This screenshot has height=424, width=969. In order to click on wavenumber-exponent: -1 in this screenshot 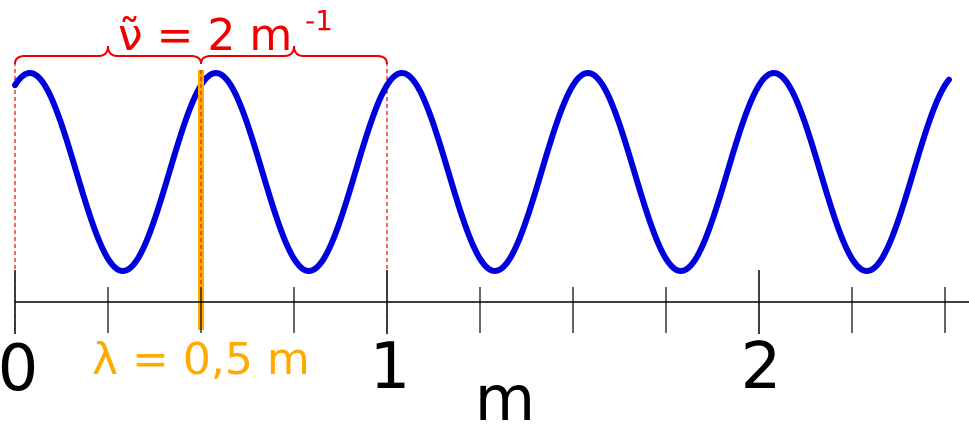, I will do `click(319, 20)`.